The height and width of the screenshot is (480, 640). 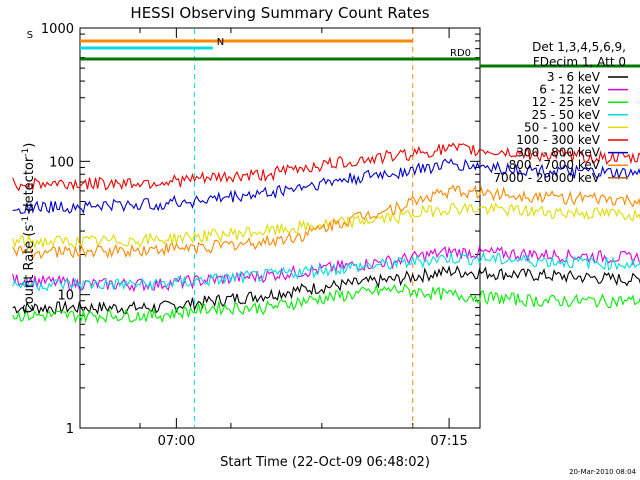 What do you see at coordinates (70, 429) in the screenshot?
I see `y-tick-label: 1` at bounding box center [70, 429].